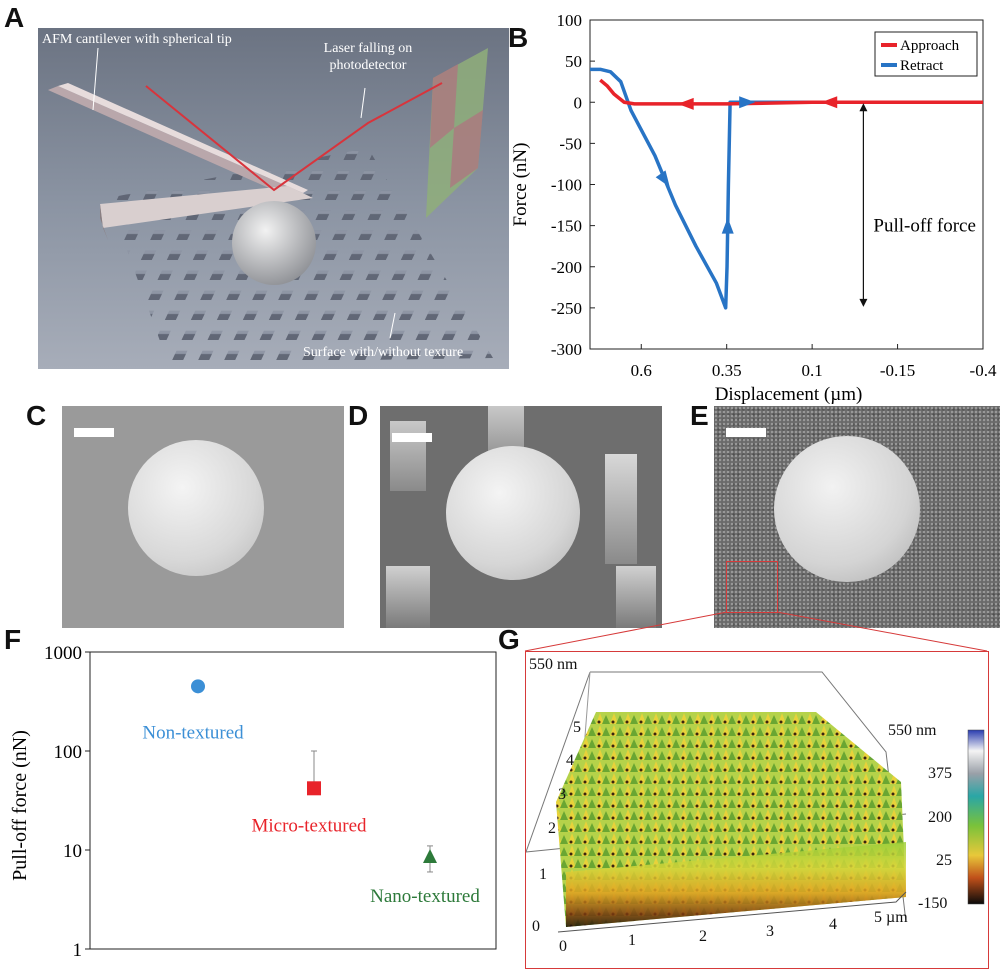 This screenshot has width=1000, height=971. What do you see at coordinates (314, 788) in the screenshot?
I see `data-point-micro-textured` at bounding box center [314, 788].